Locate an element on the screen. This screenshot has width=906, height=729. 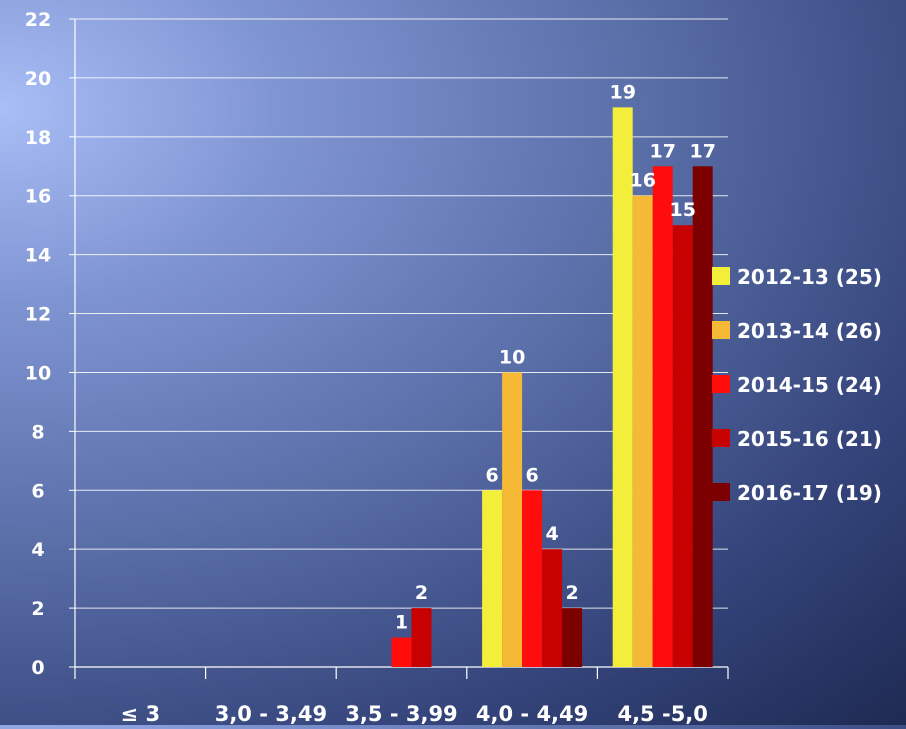
y-tick-label: 18 is located at coordinates (38, 138).